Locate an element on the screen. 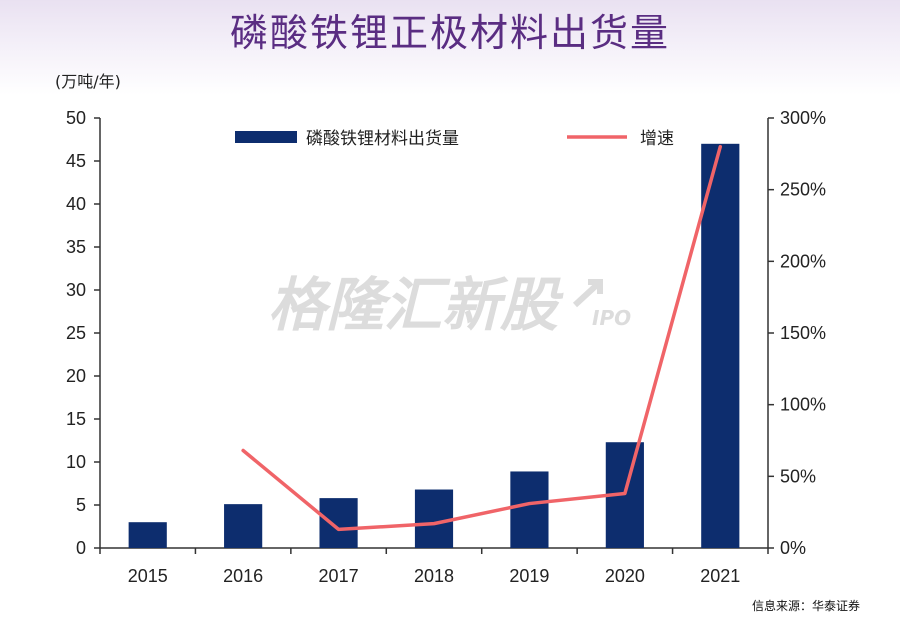  watermark: 格隆汇新股 IPO is located at coordinates (449, 305).